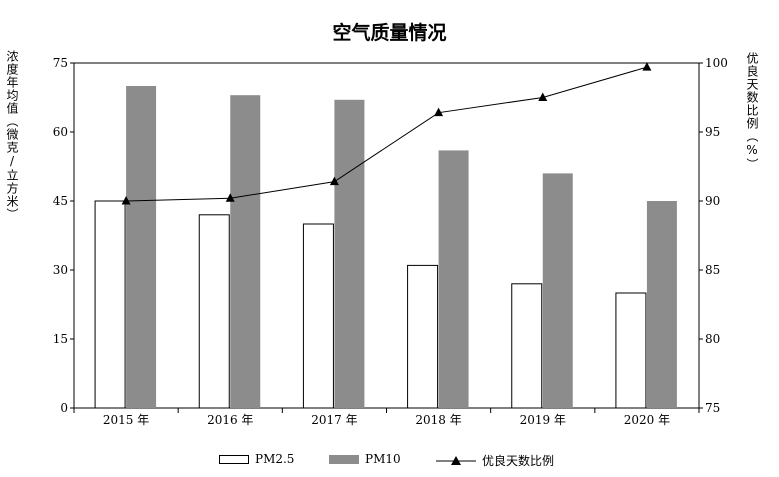 The width and height of the screenshot is (779, 477). I want to click on legend: PM2.5 PM10 优良天数比例, so click(389, 461).